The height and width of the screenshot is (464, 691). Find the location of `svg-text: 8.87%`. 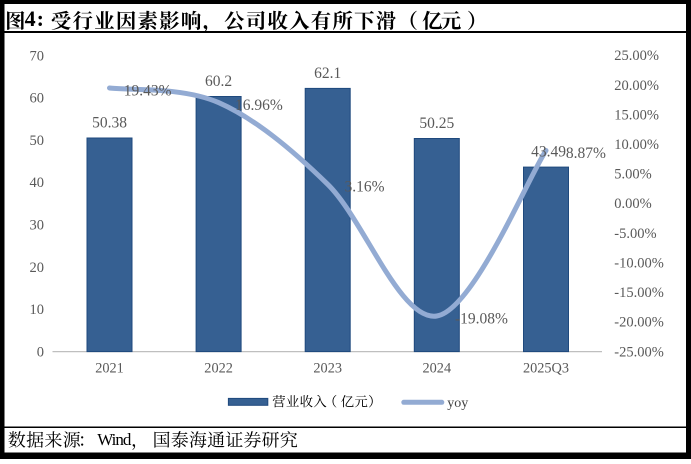

svg-text: 8.87% is located at coordinates (586, 153).